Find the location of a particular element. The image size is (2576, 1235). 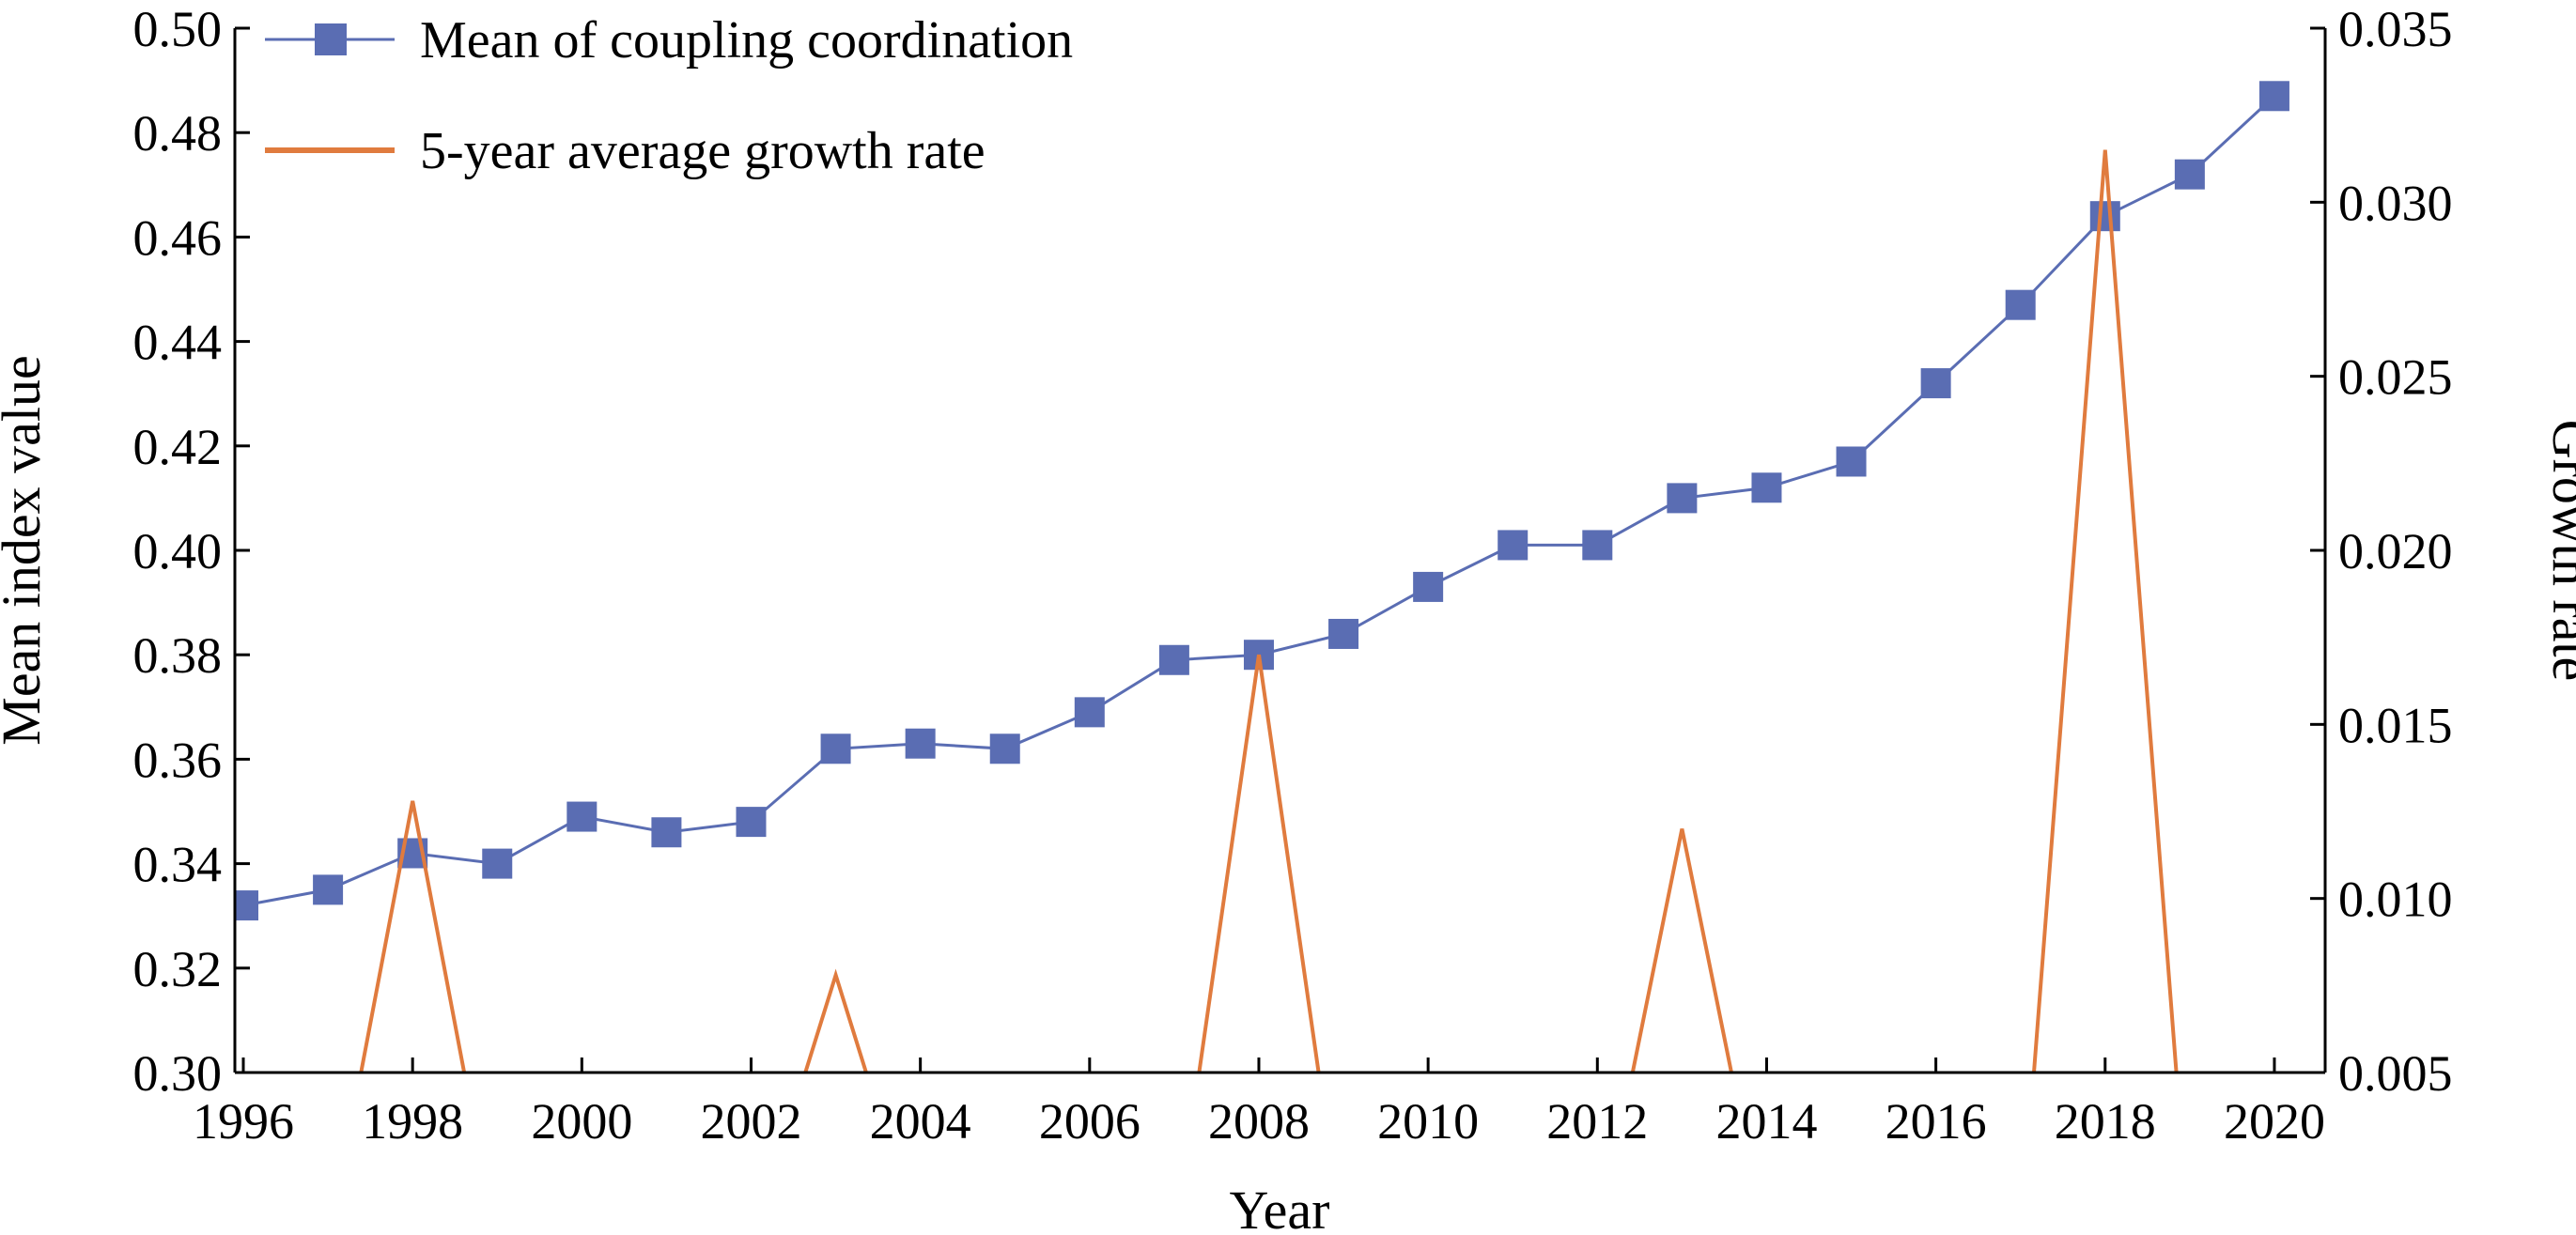

y-left-tick-label: 0.34 is located at coordinates (178, 865).